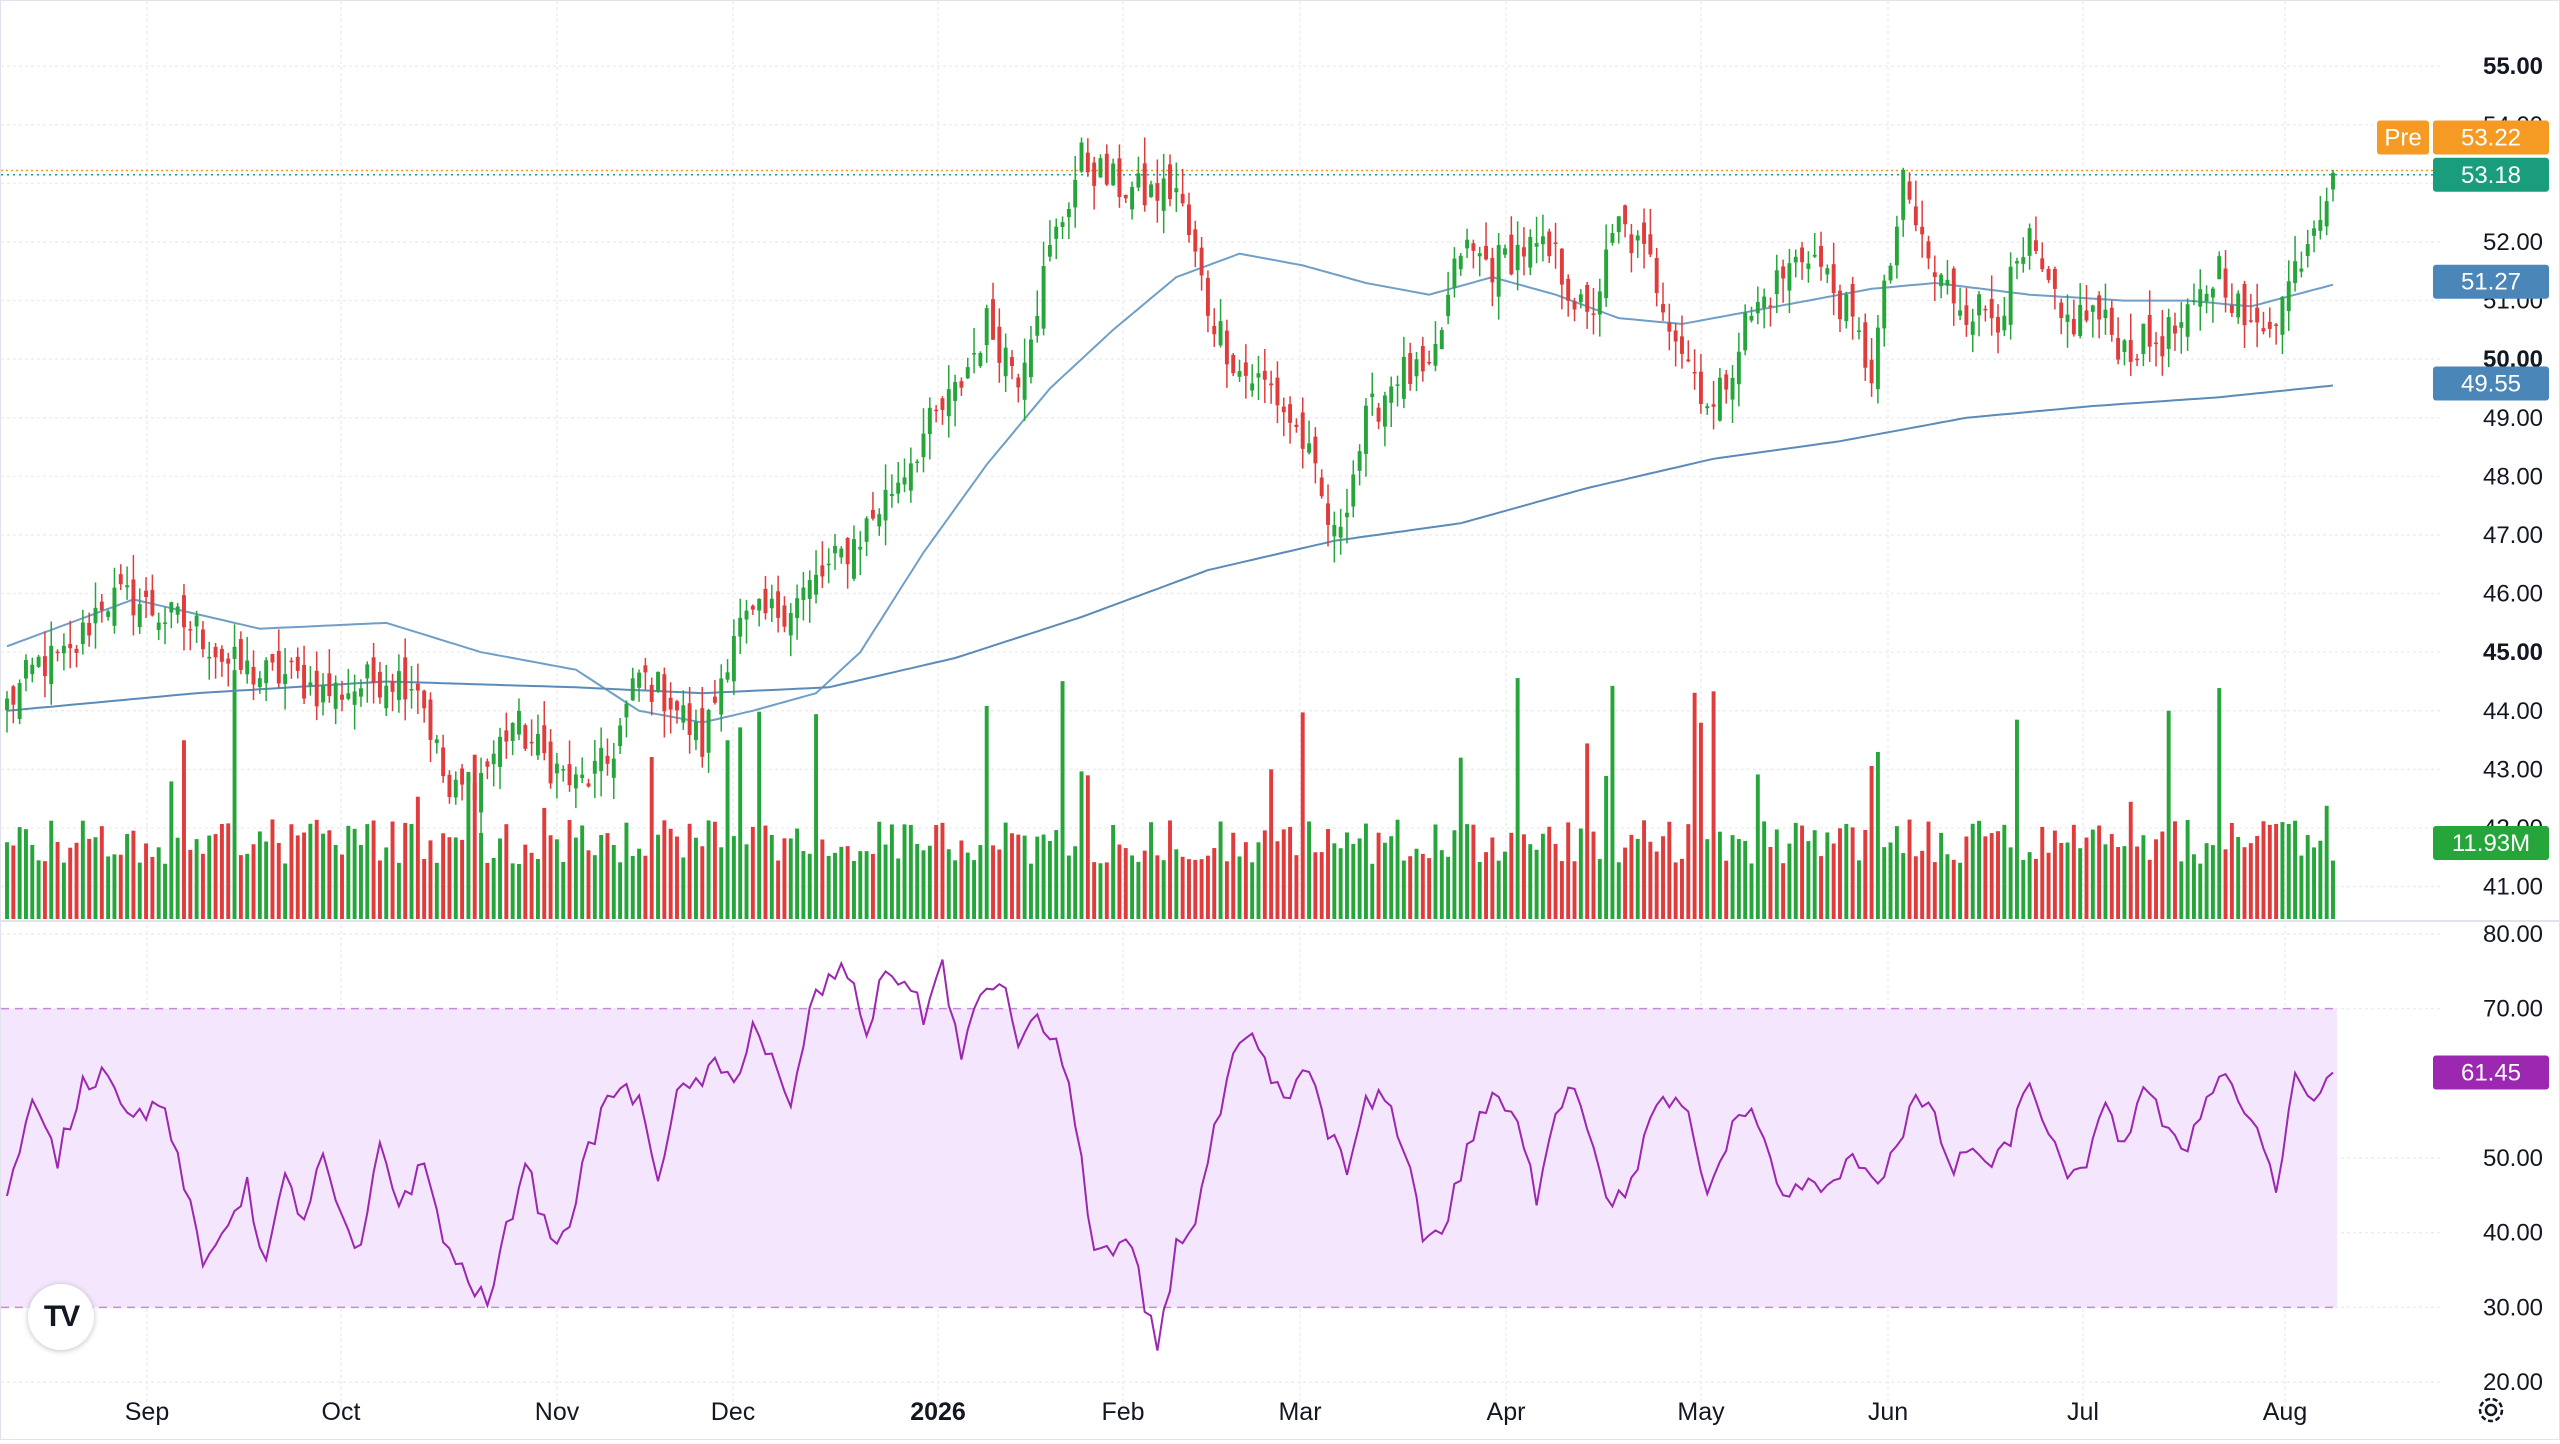 Image resolution: width=2560 pixels, height=1444 pixels. Describe the element at coordinates (2491, 1072) in the screenshot. I see `rsi-tag: 61.45` at that location.